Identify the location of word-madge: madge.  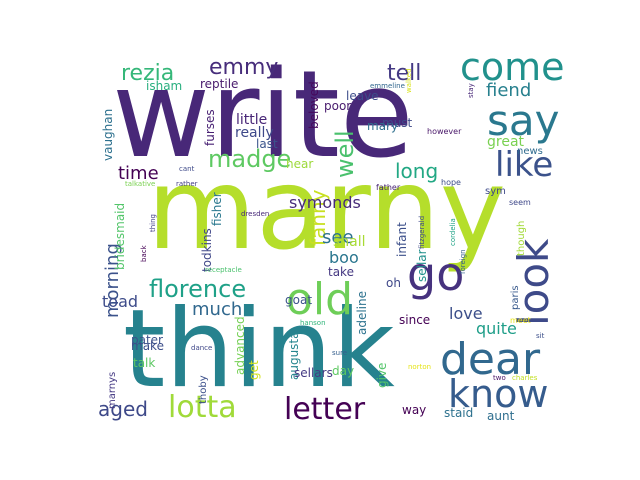
(249, 159).